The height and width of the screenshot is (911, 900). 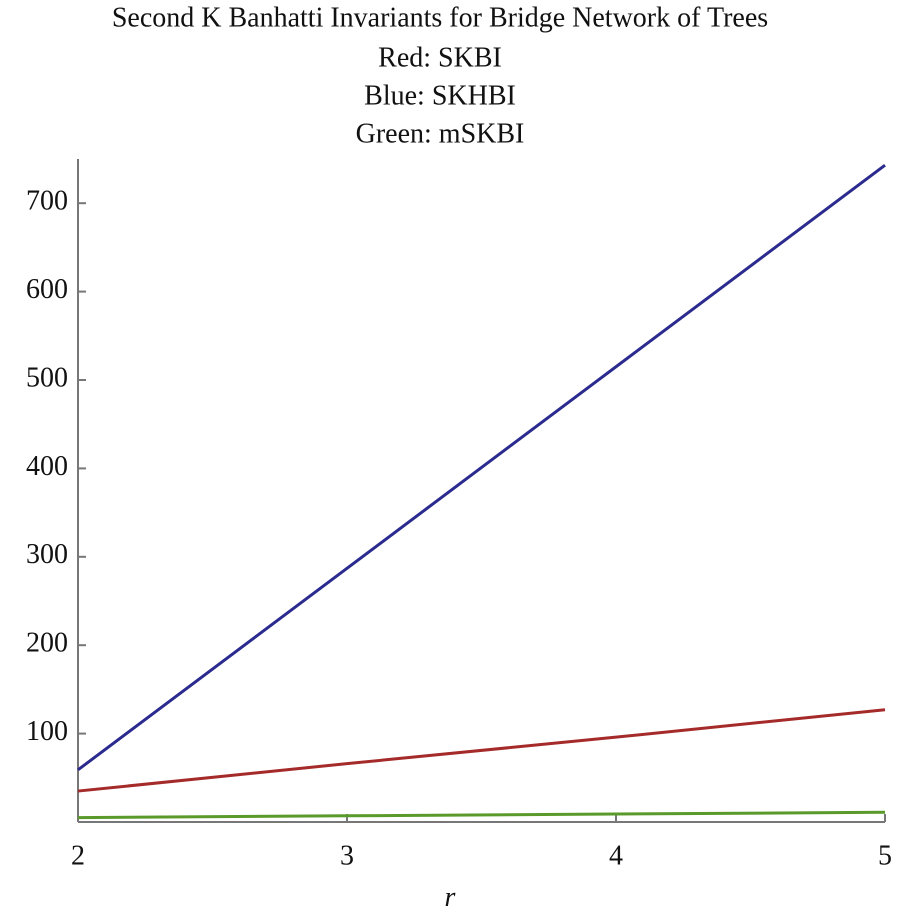 What do you see at coordinates (47, 201) in the screenshot?
I see `y-tick-label: 700` at bounding box center [47, 201].